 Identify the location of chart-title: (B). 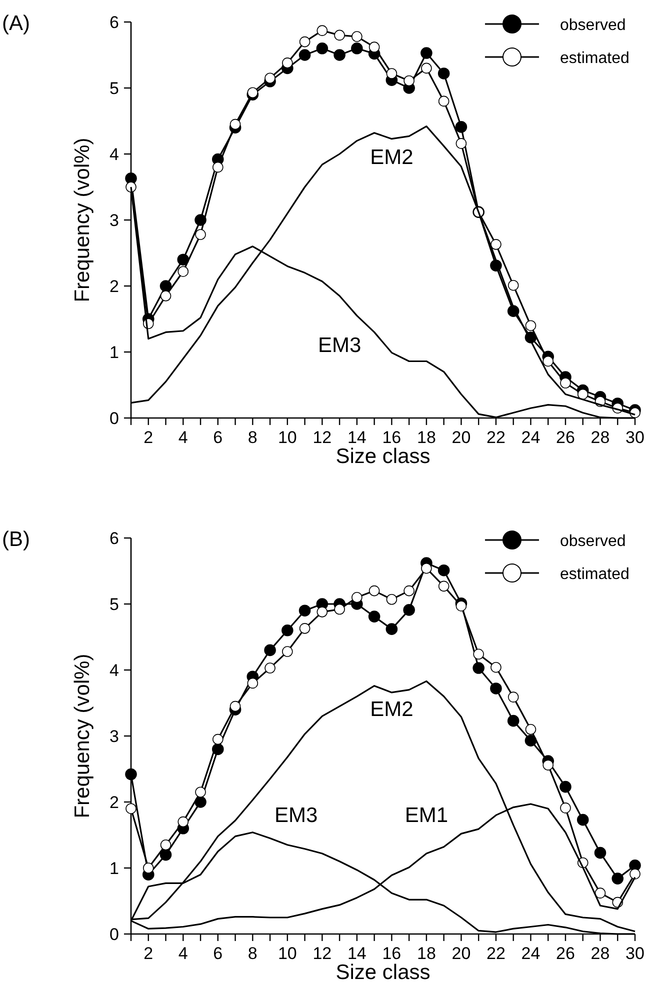
(16, 539).